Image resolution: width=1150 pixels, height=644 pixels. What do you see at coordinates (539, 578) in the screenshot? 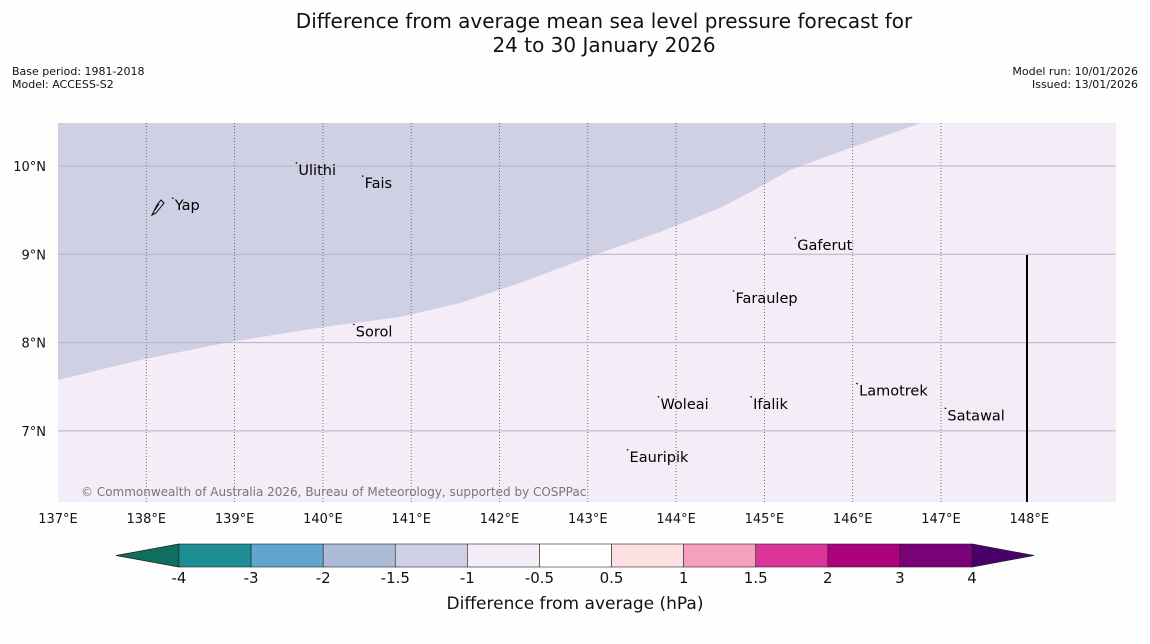
I see `colorbar-tick-label: -0.5` at bounding box center [539, 578].